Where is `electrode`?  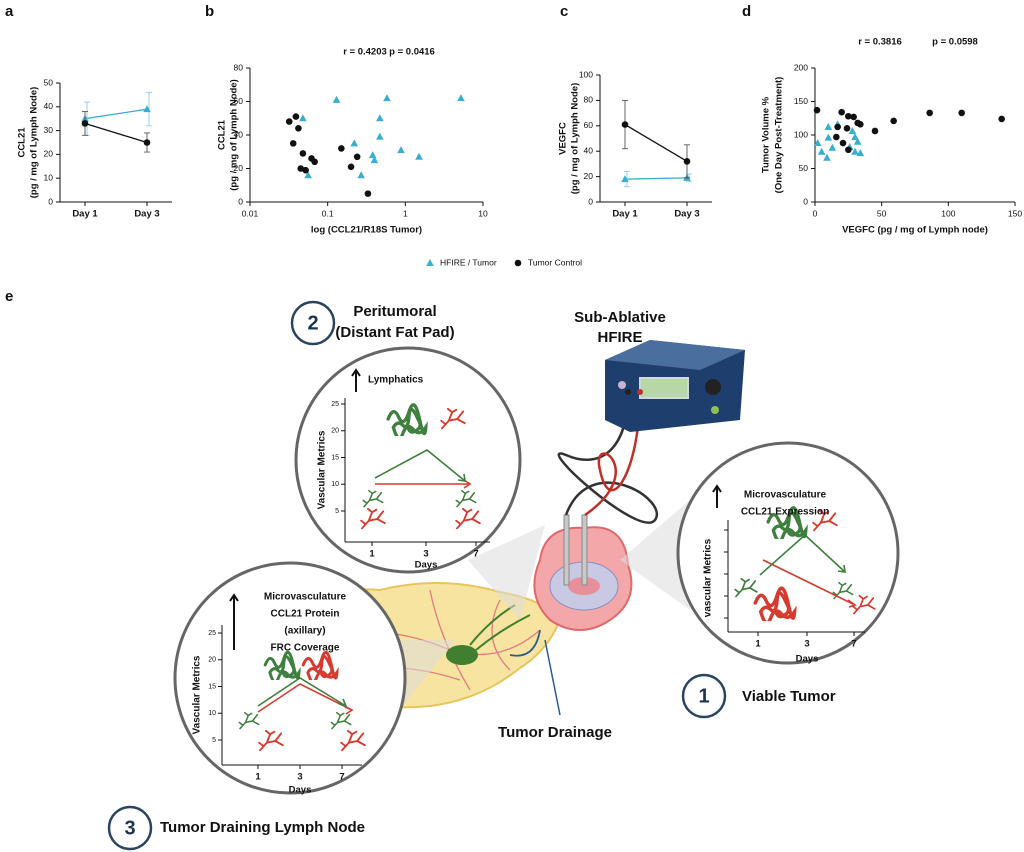
electrode is located at coordinates (584, 550).